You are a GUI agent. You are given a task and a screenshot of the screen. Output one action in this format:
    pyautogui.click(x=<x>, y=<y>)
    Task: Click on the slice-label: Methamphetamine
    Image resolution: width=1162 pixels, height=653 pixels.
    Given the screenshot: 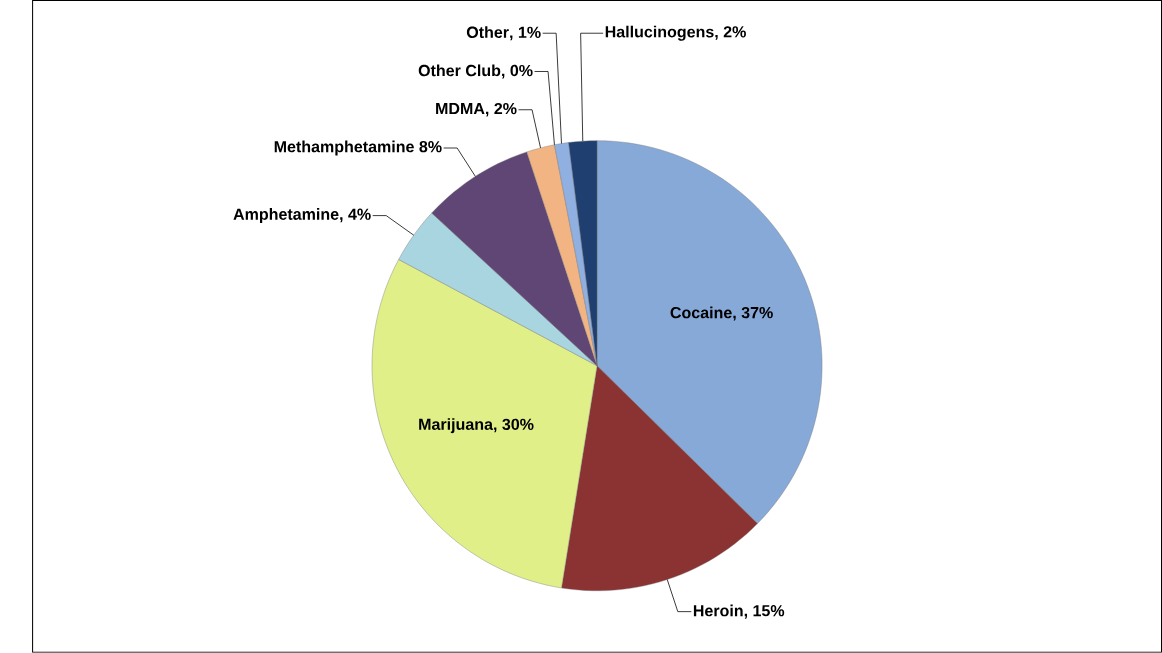 What is the action you would take?
    pyautogui.click(x=344, y=148)
    